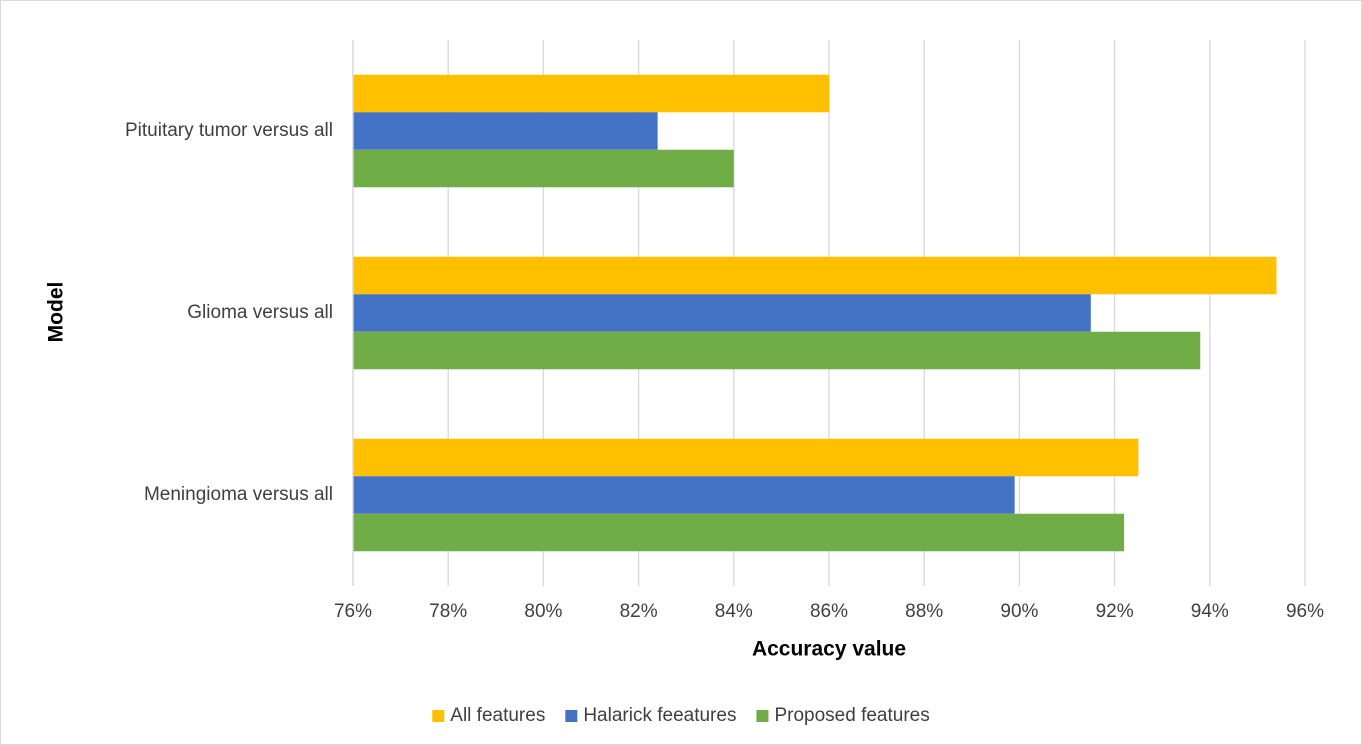 The width and height of the screenshot is (1362, 745). What do you see at coordinates (1210, 611) in the screenshot?
I see `x-tick-label: 94%` at bounding box center [1210, 611].